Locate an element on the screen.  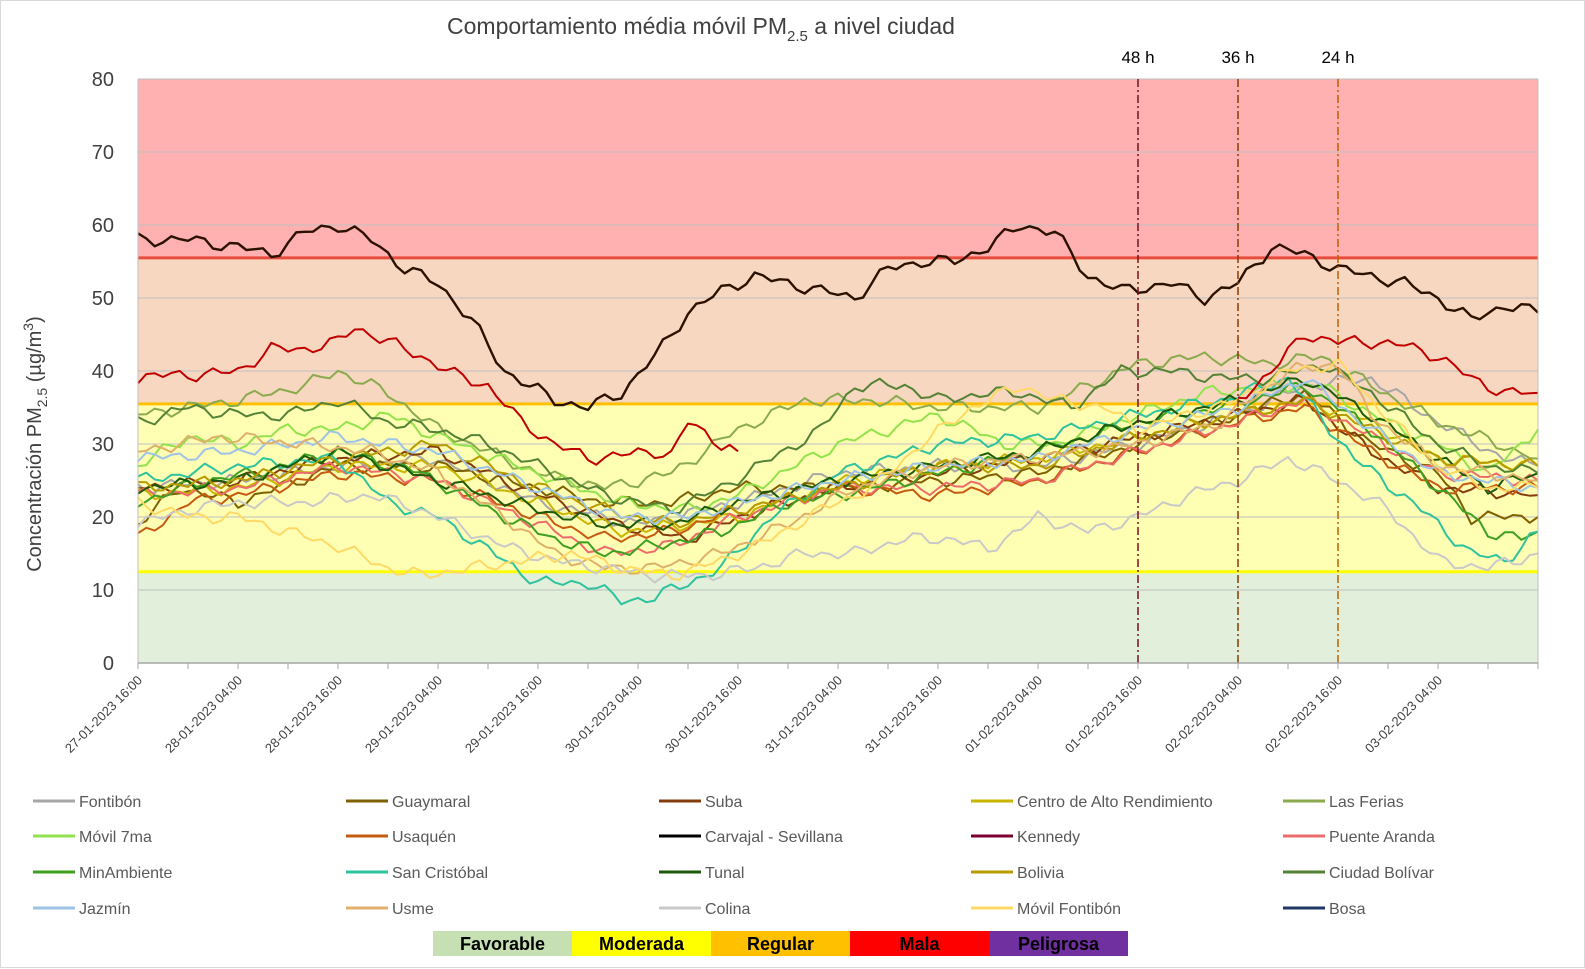
x-tick-label: 02-02-2023 16:00 is located at coordinates (1303, 714).